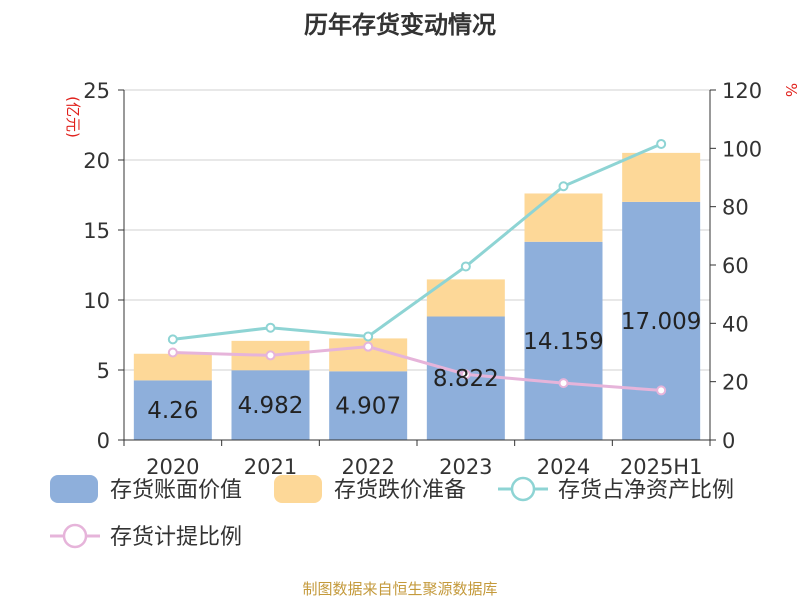 The height and width of the screenshot is (600, 800). I want to click on left-axis-unit: (亿元), so click(73, 117).